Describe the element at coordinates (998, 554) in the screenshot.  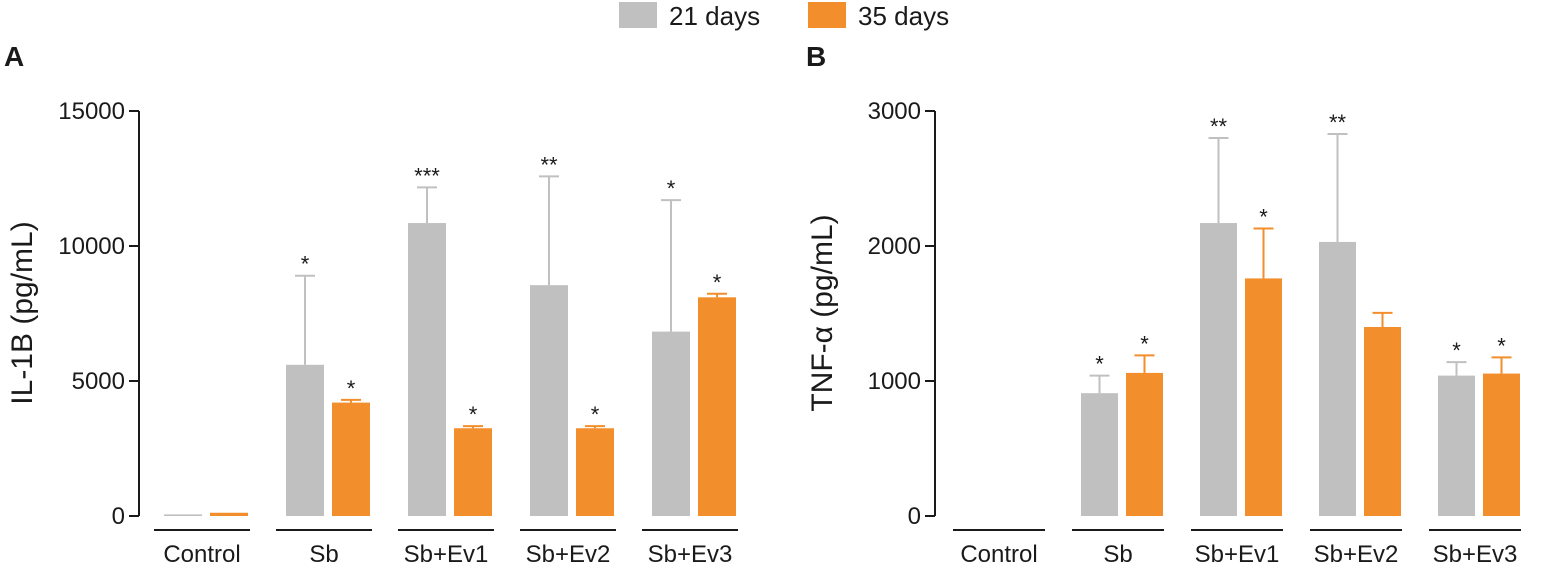
I see `category-label-b: Control` at that location.